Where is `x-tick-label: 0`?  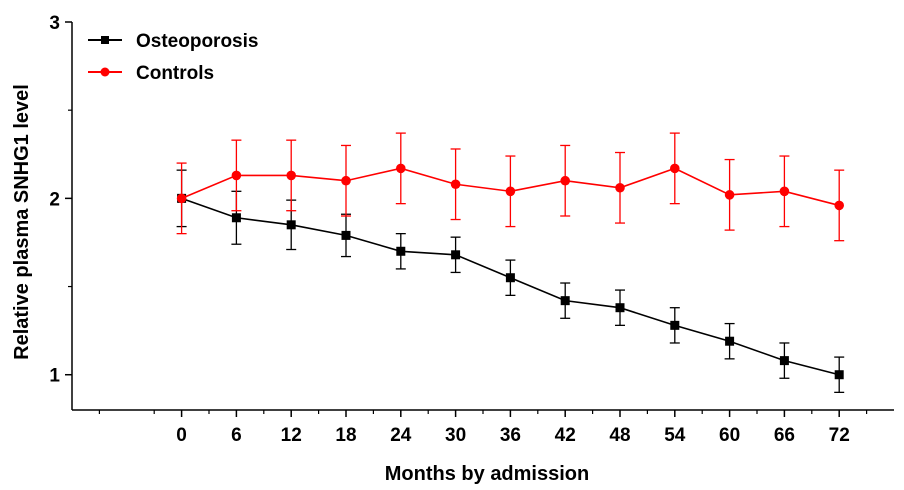
x-tick-label: 0 is located at coordinates (181, 435).